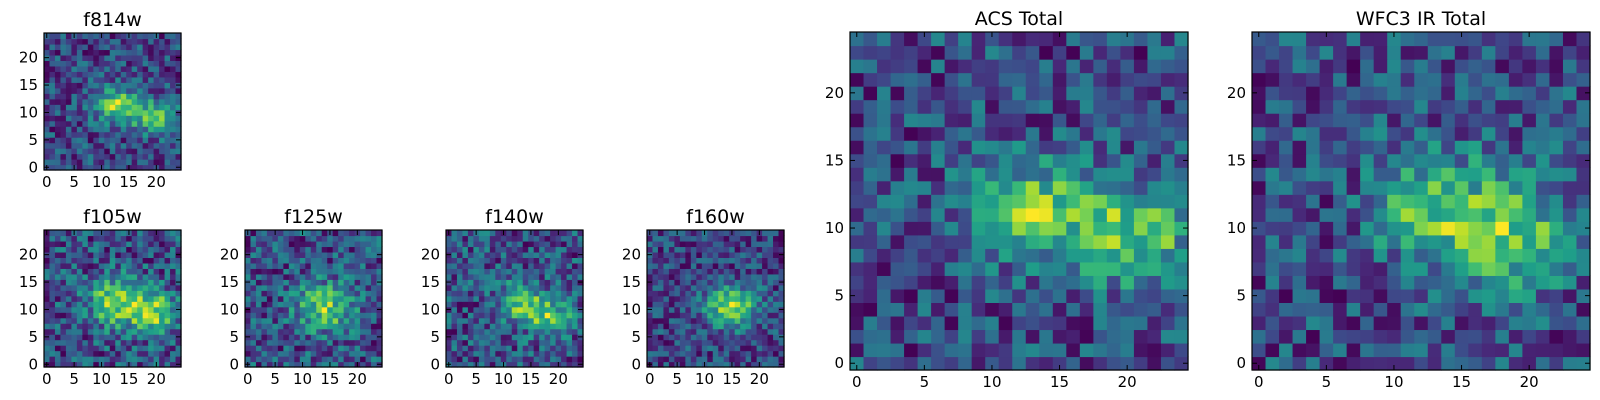  I want to click on y-tick-label: 5, so click(839, 296).